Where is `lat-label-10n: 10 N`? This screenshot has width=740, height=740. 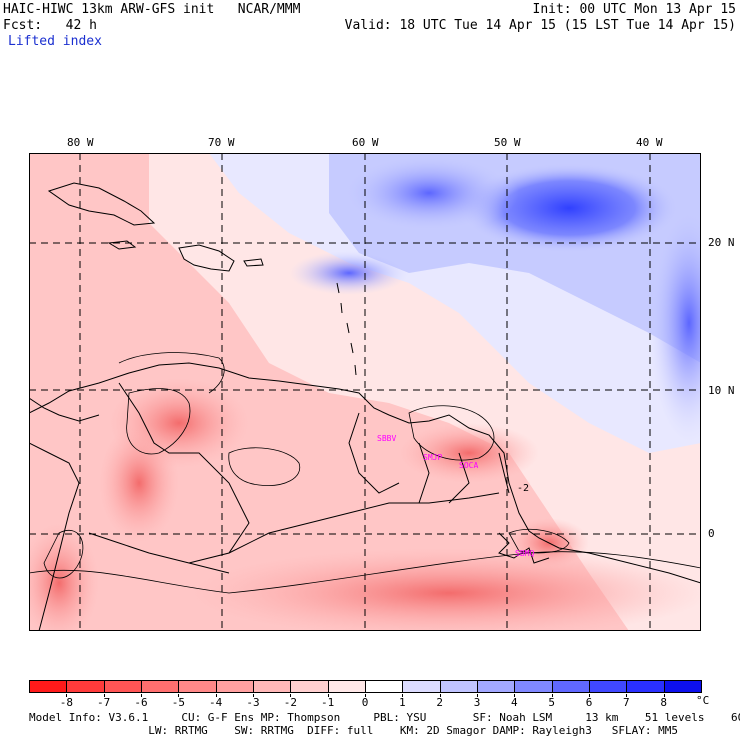 lat-label-10n: 10 N is located at coordinates (721, 390).